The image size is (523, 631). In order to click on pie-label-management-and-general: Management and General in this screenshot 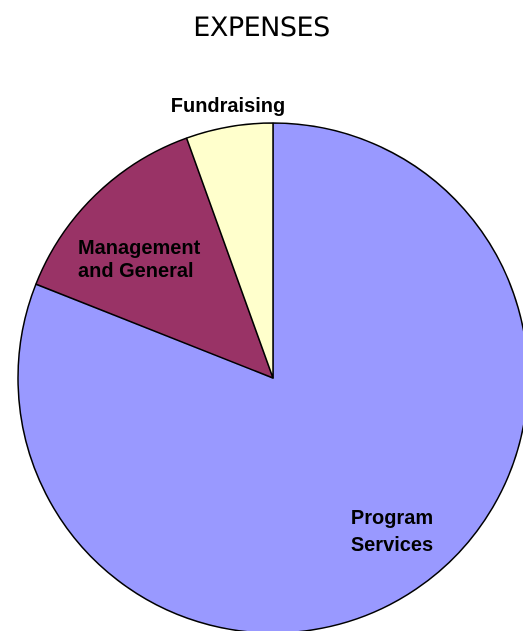, I will do `click(139, 259)`.